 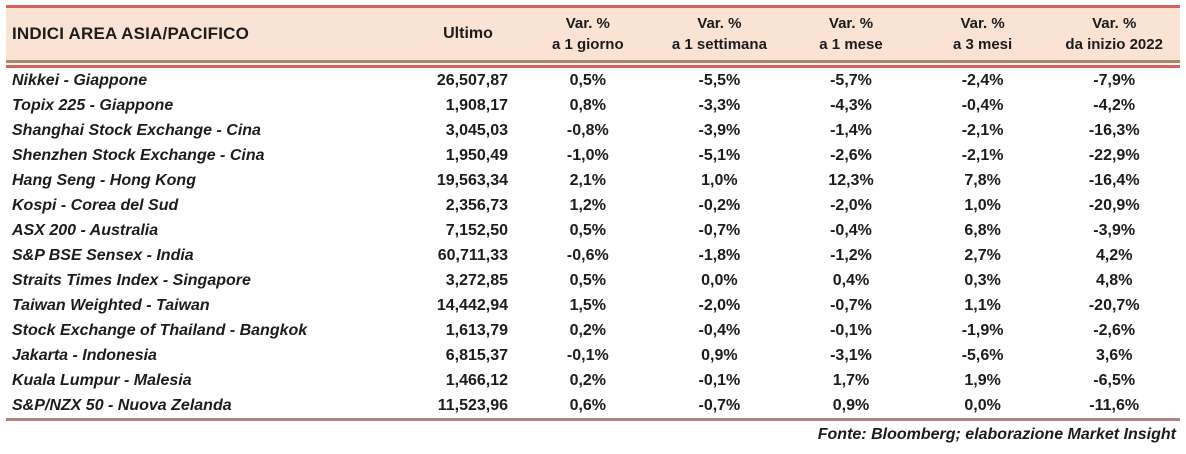 What do you see at coordinates (719, 355) in the screenshot?
I see `var-1-settimana-value: 0,9%` at bounding box center [719, 355].